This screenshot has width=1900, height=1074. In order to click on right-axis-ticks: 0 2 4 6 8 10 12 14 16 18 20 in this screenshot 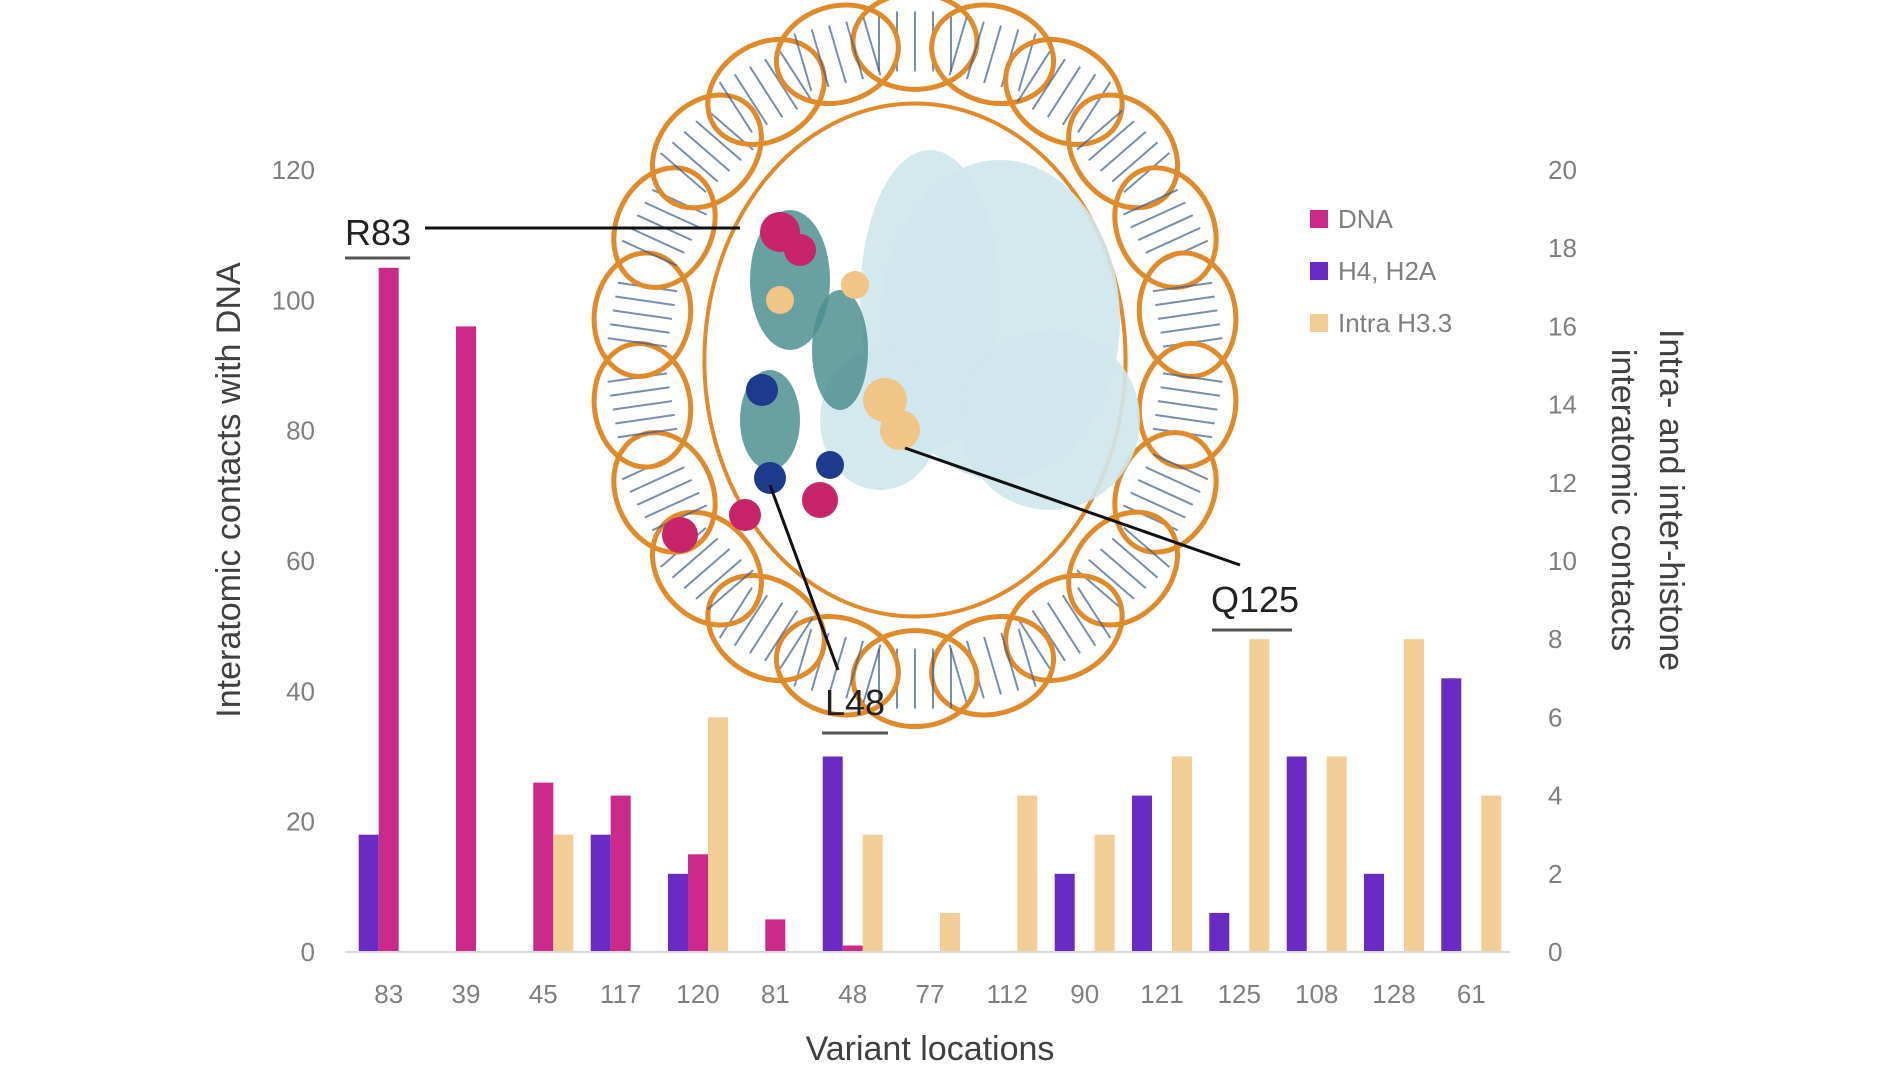, I will do `click(1562, 561)`.